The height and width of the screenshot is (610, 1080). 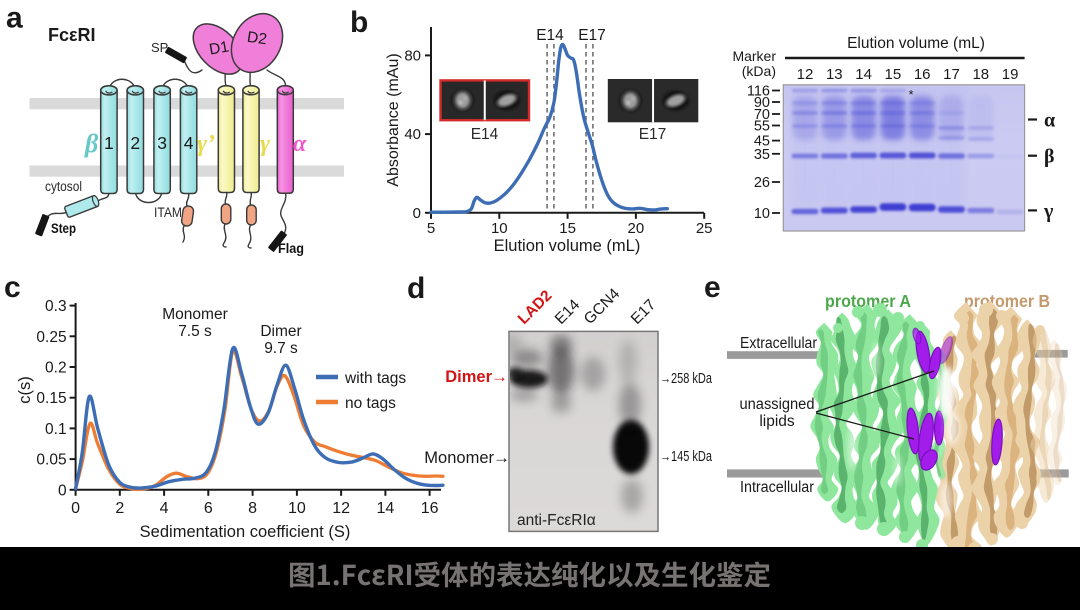 I want to click on svg-text: Extracellular, so click(x=778, y=343).